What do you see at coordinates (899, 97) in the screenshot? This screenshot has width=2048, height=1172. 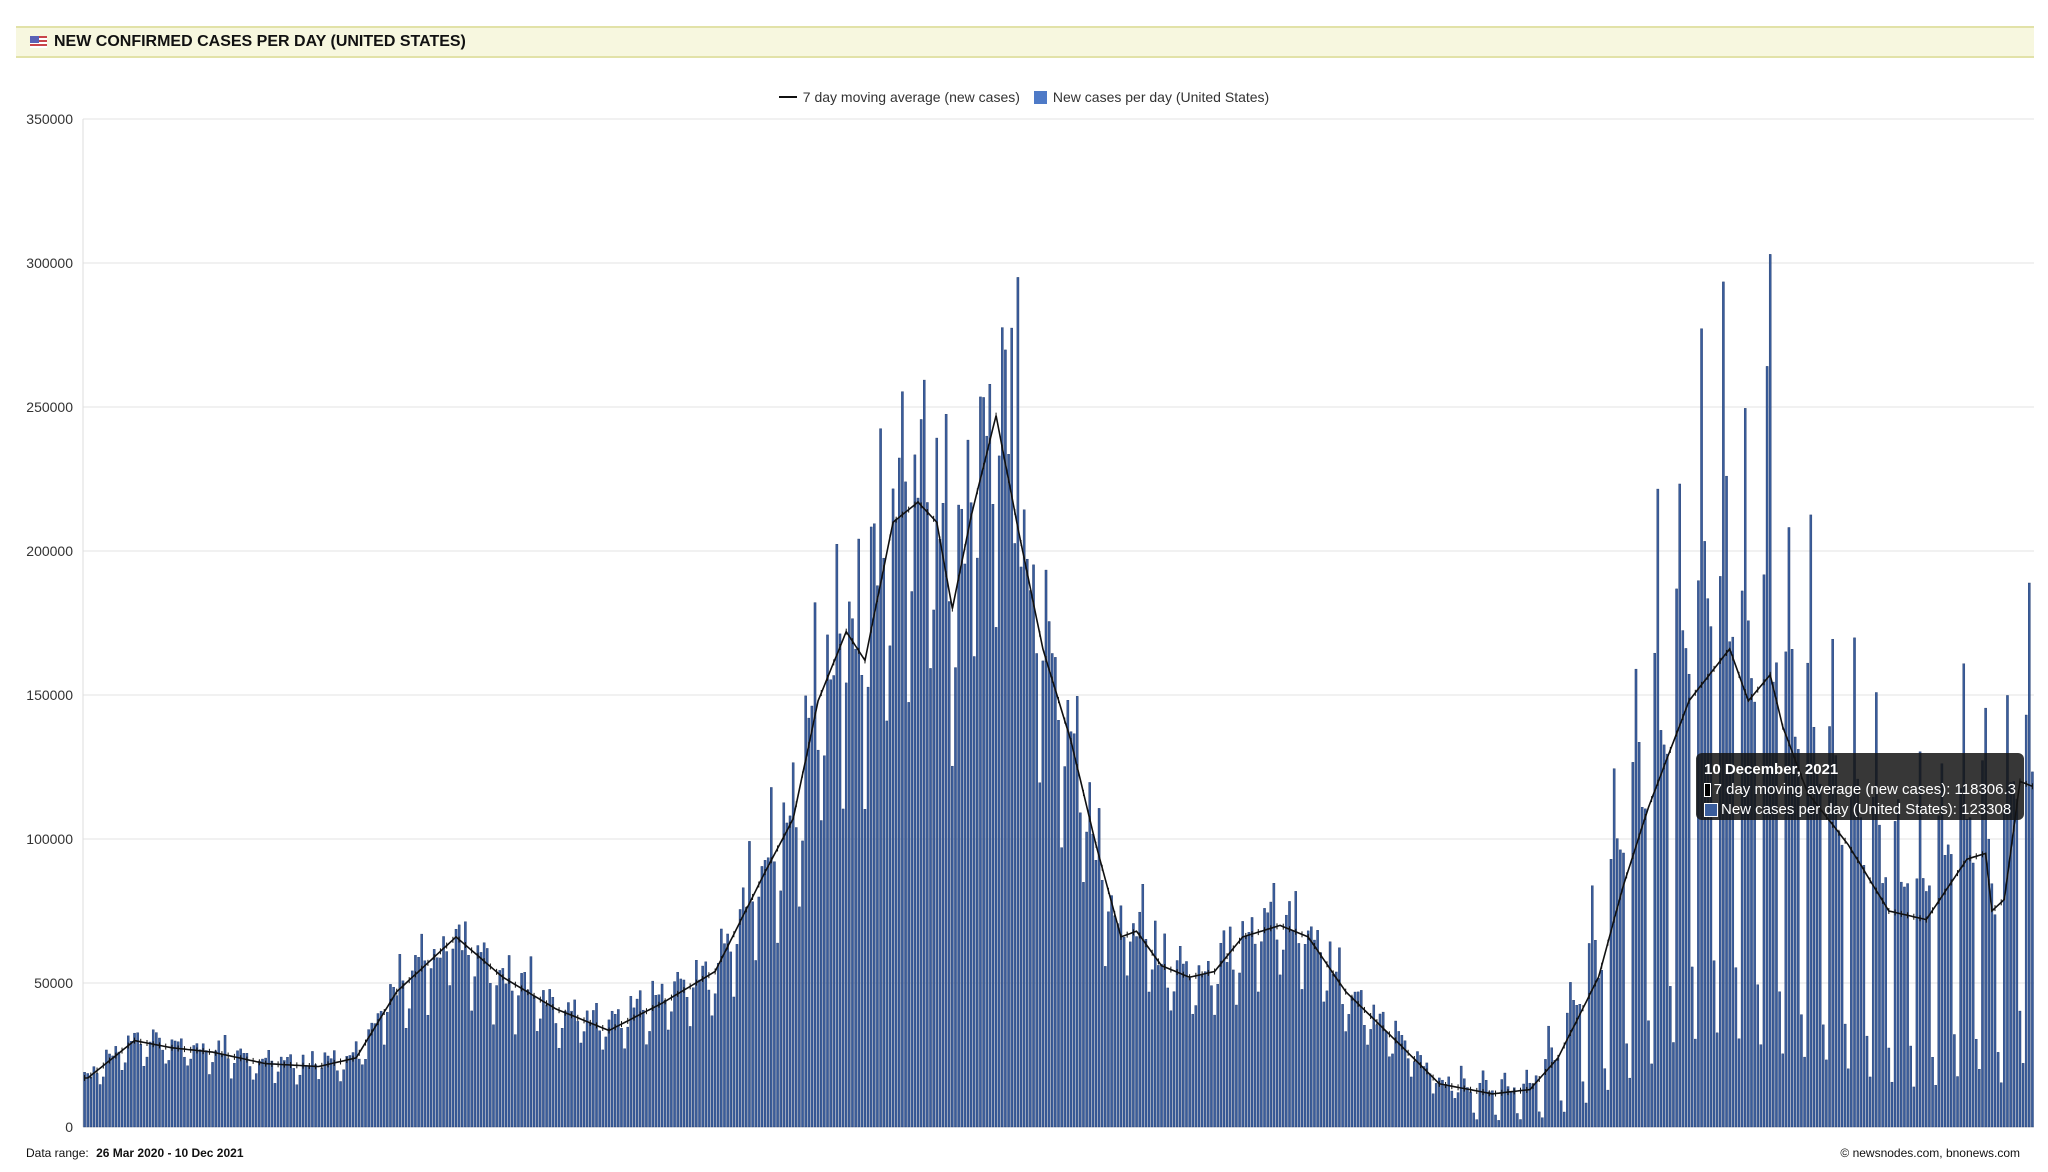 I see `legend-item-moving-average: 7 day moving average (new cases)` at bounding box center [899, 97].